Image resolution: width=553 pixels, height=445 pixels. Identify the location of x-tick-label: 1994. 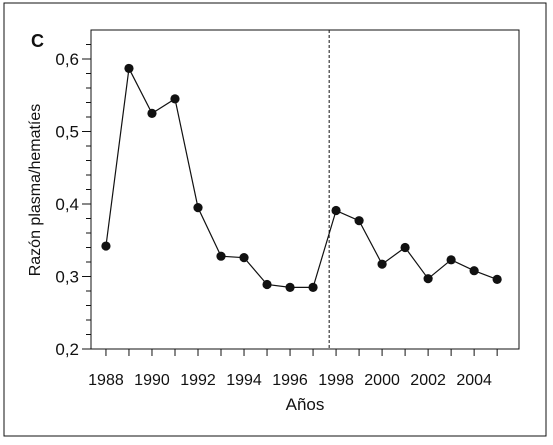
(244, 380).